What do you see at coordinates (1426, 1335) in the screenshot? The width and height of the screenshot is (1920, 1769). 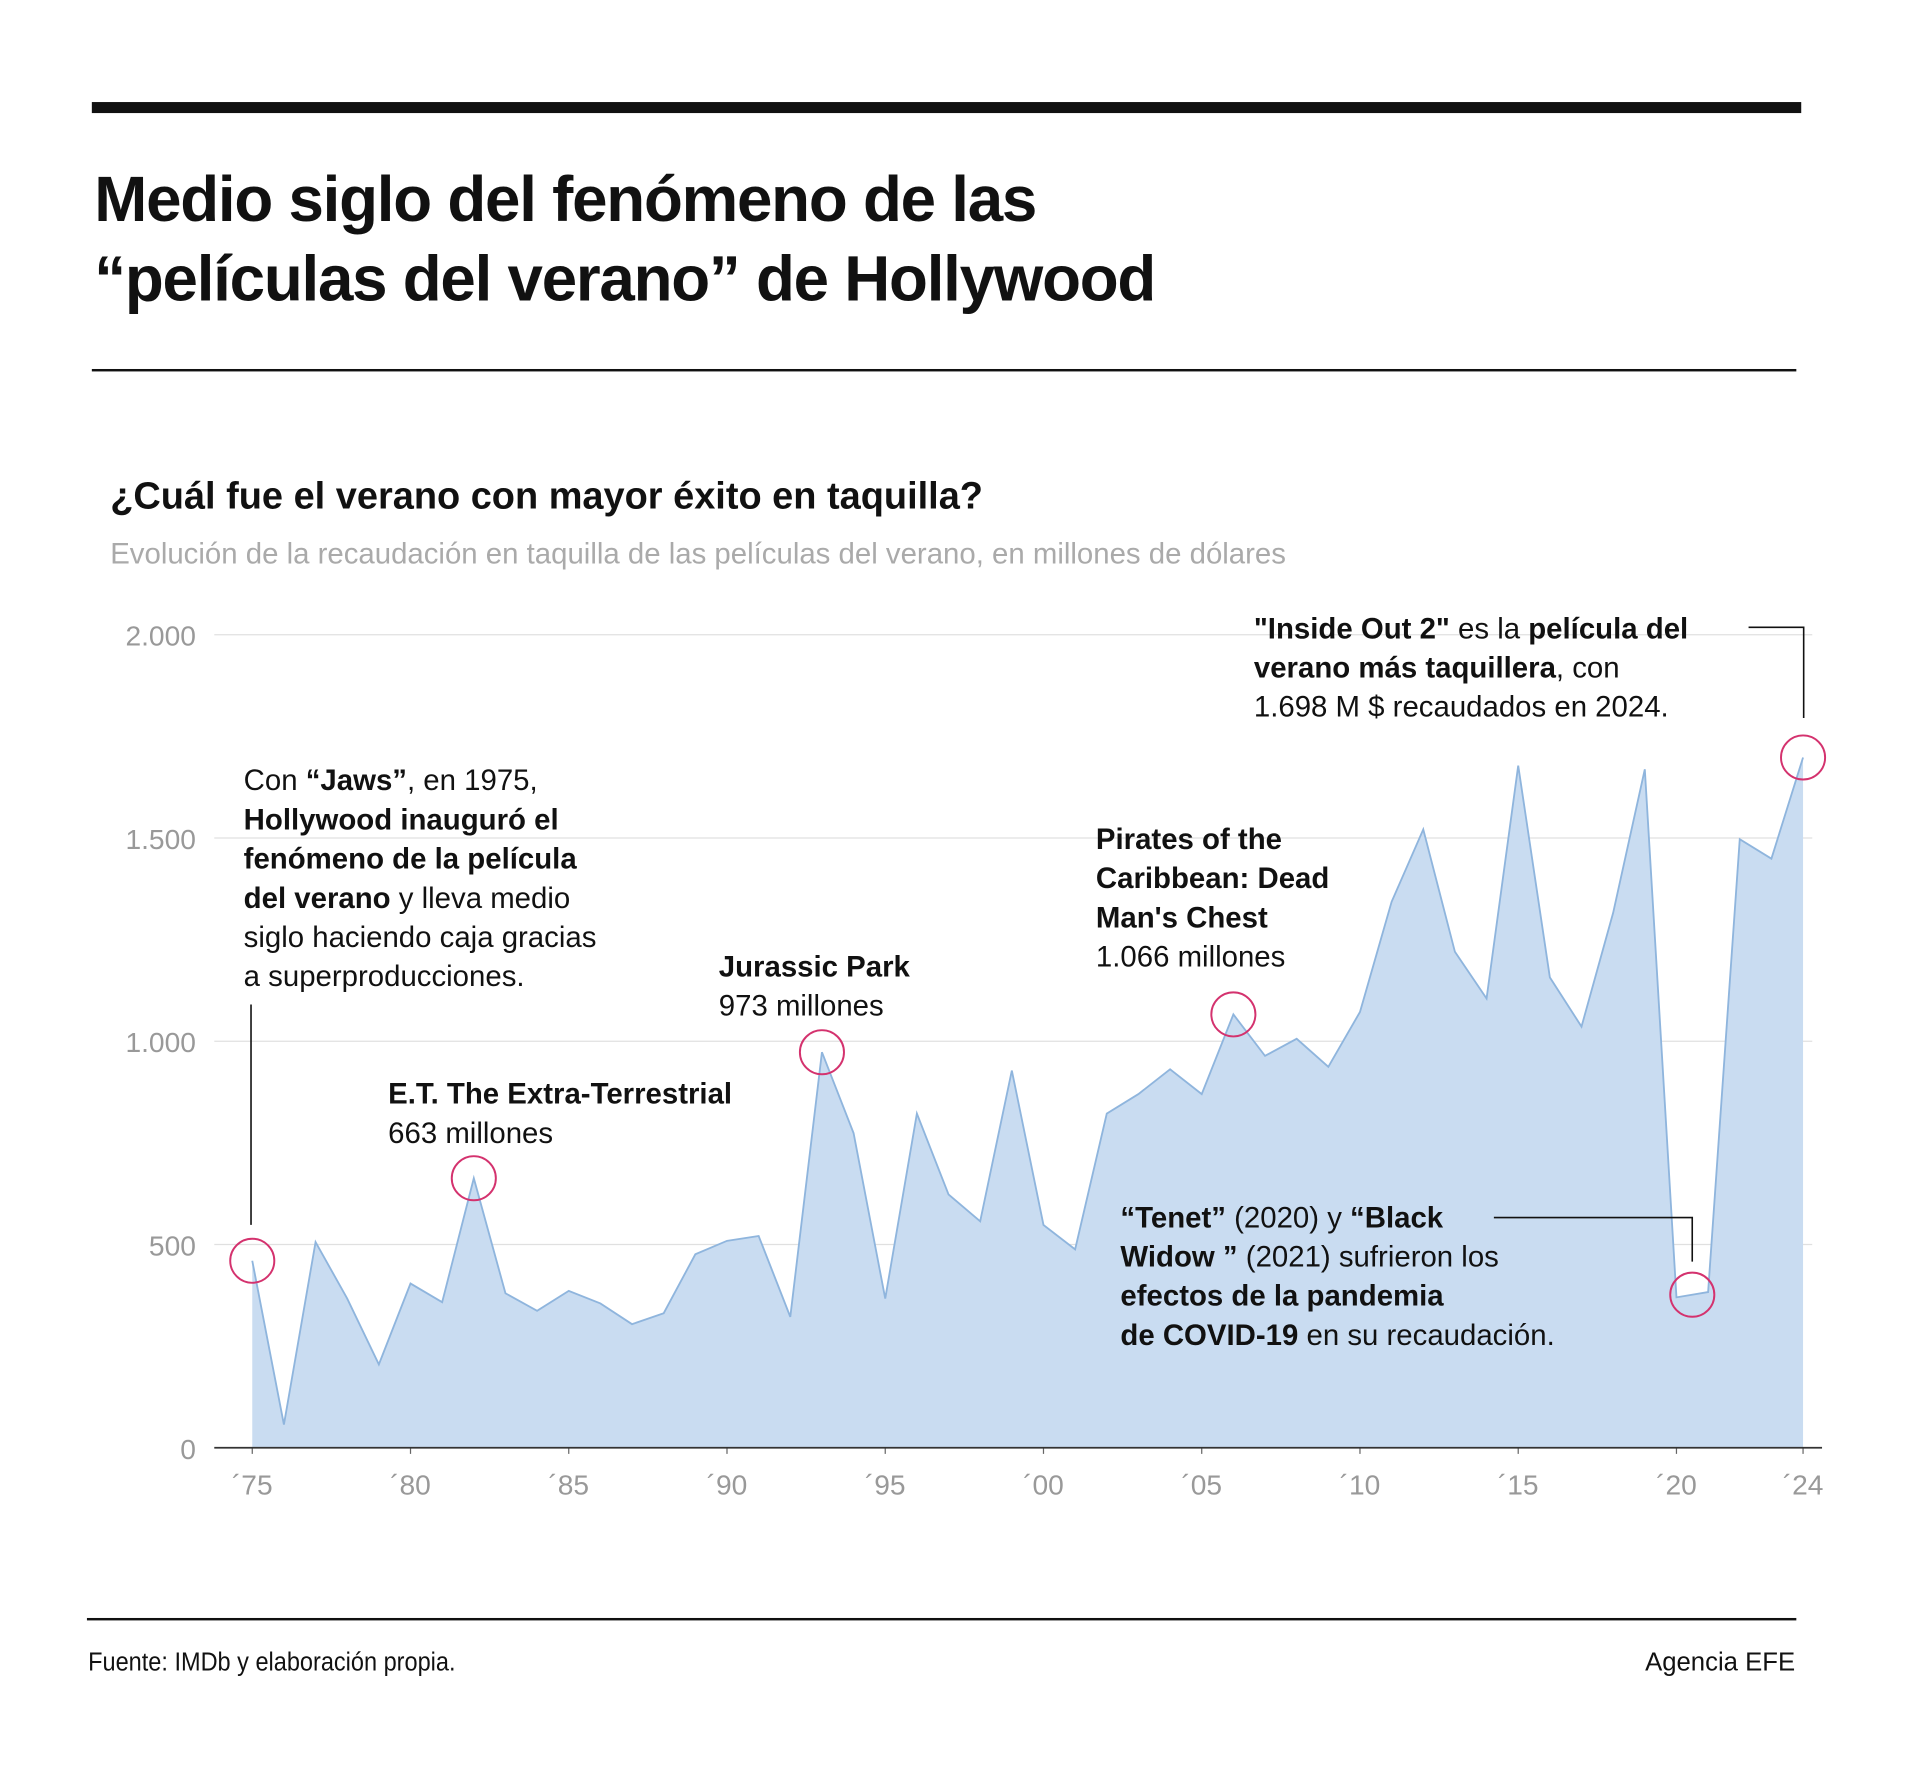 I see `annotation-run: en su recaudación.` at bounding box center [1426, 1335].